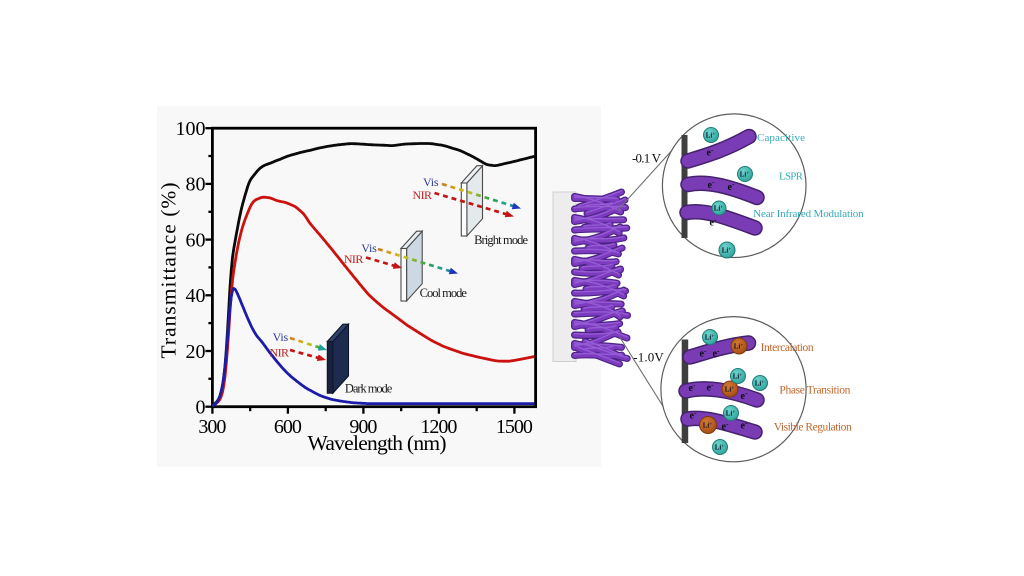  What do you see at coordinates (377, 443) in the screenshot?
I see `svg-text: Wavelength (nm)` at bounding box center [377, 443].